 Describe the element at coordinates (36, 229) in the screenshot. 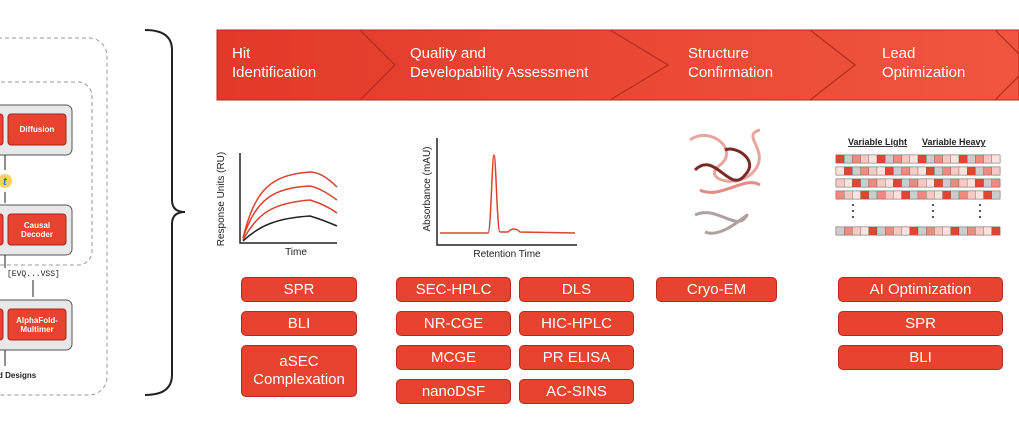

I see `module-label: Causal Decoder` at that location.